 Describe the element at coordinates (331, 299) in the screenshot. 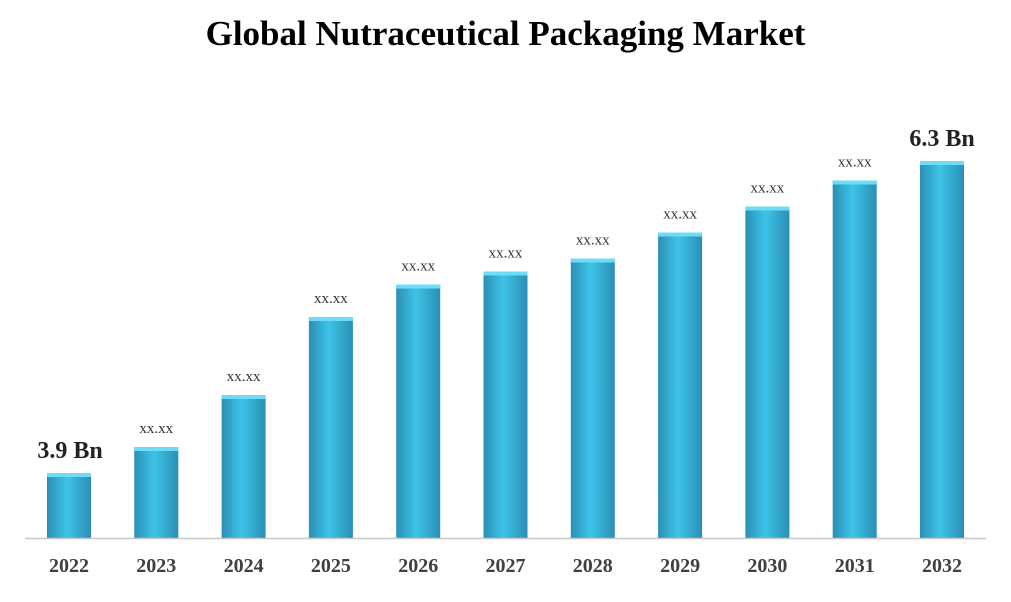

I see `data-label-2025: xx.xx` at that location.